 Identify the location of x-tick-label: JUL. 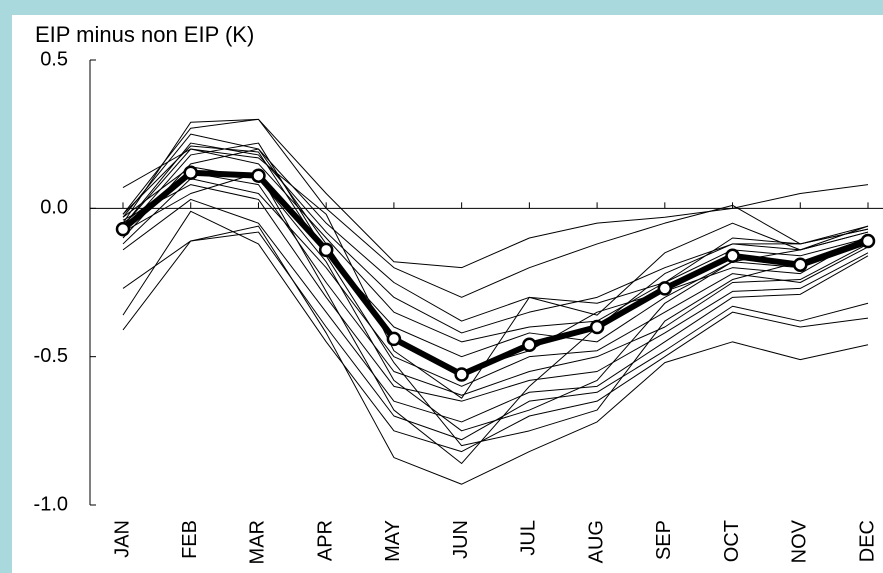
(529, 538).